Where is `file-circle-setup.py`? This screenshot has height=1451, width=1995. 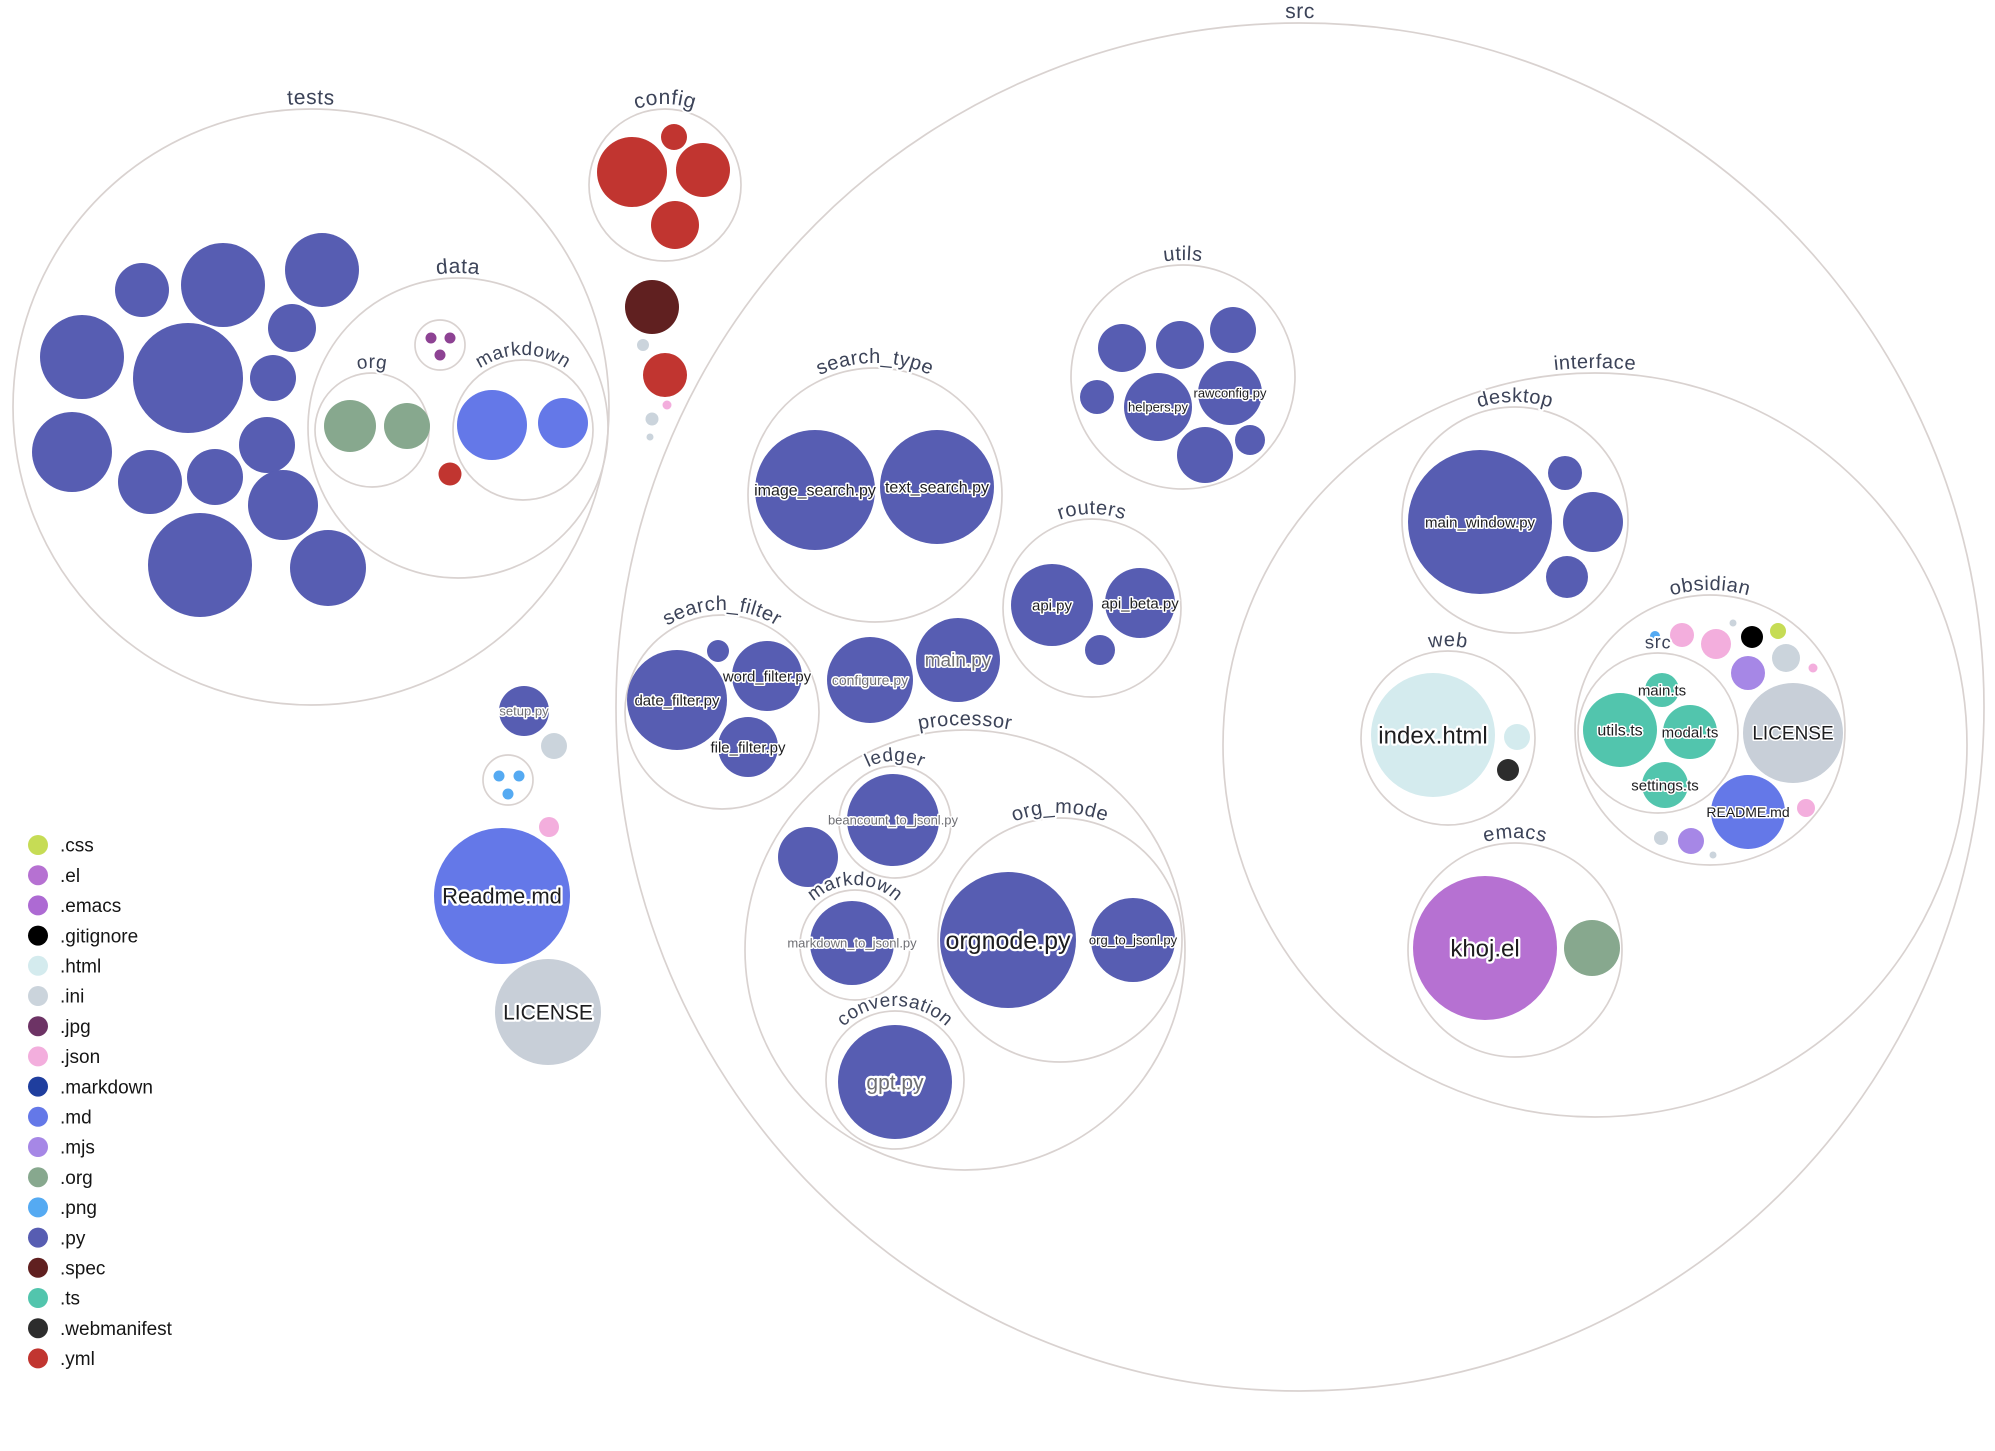
file-circle-setup.py is located at coordinates (524, 711).